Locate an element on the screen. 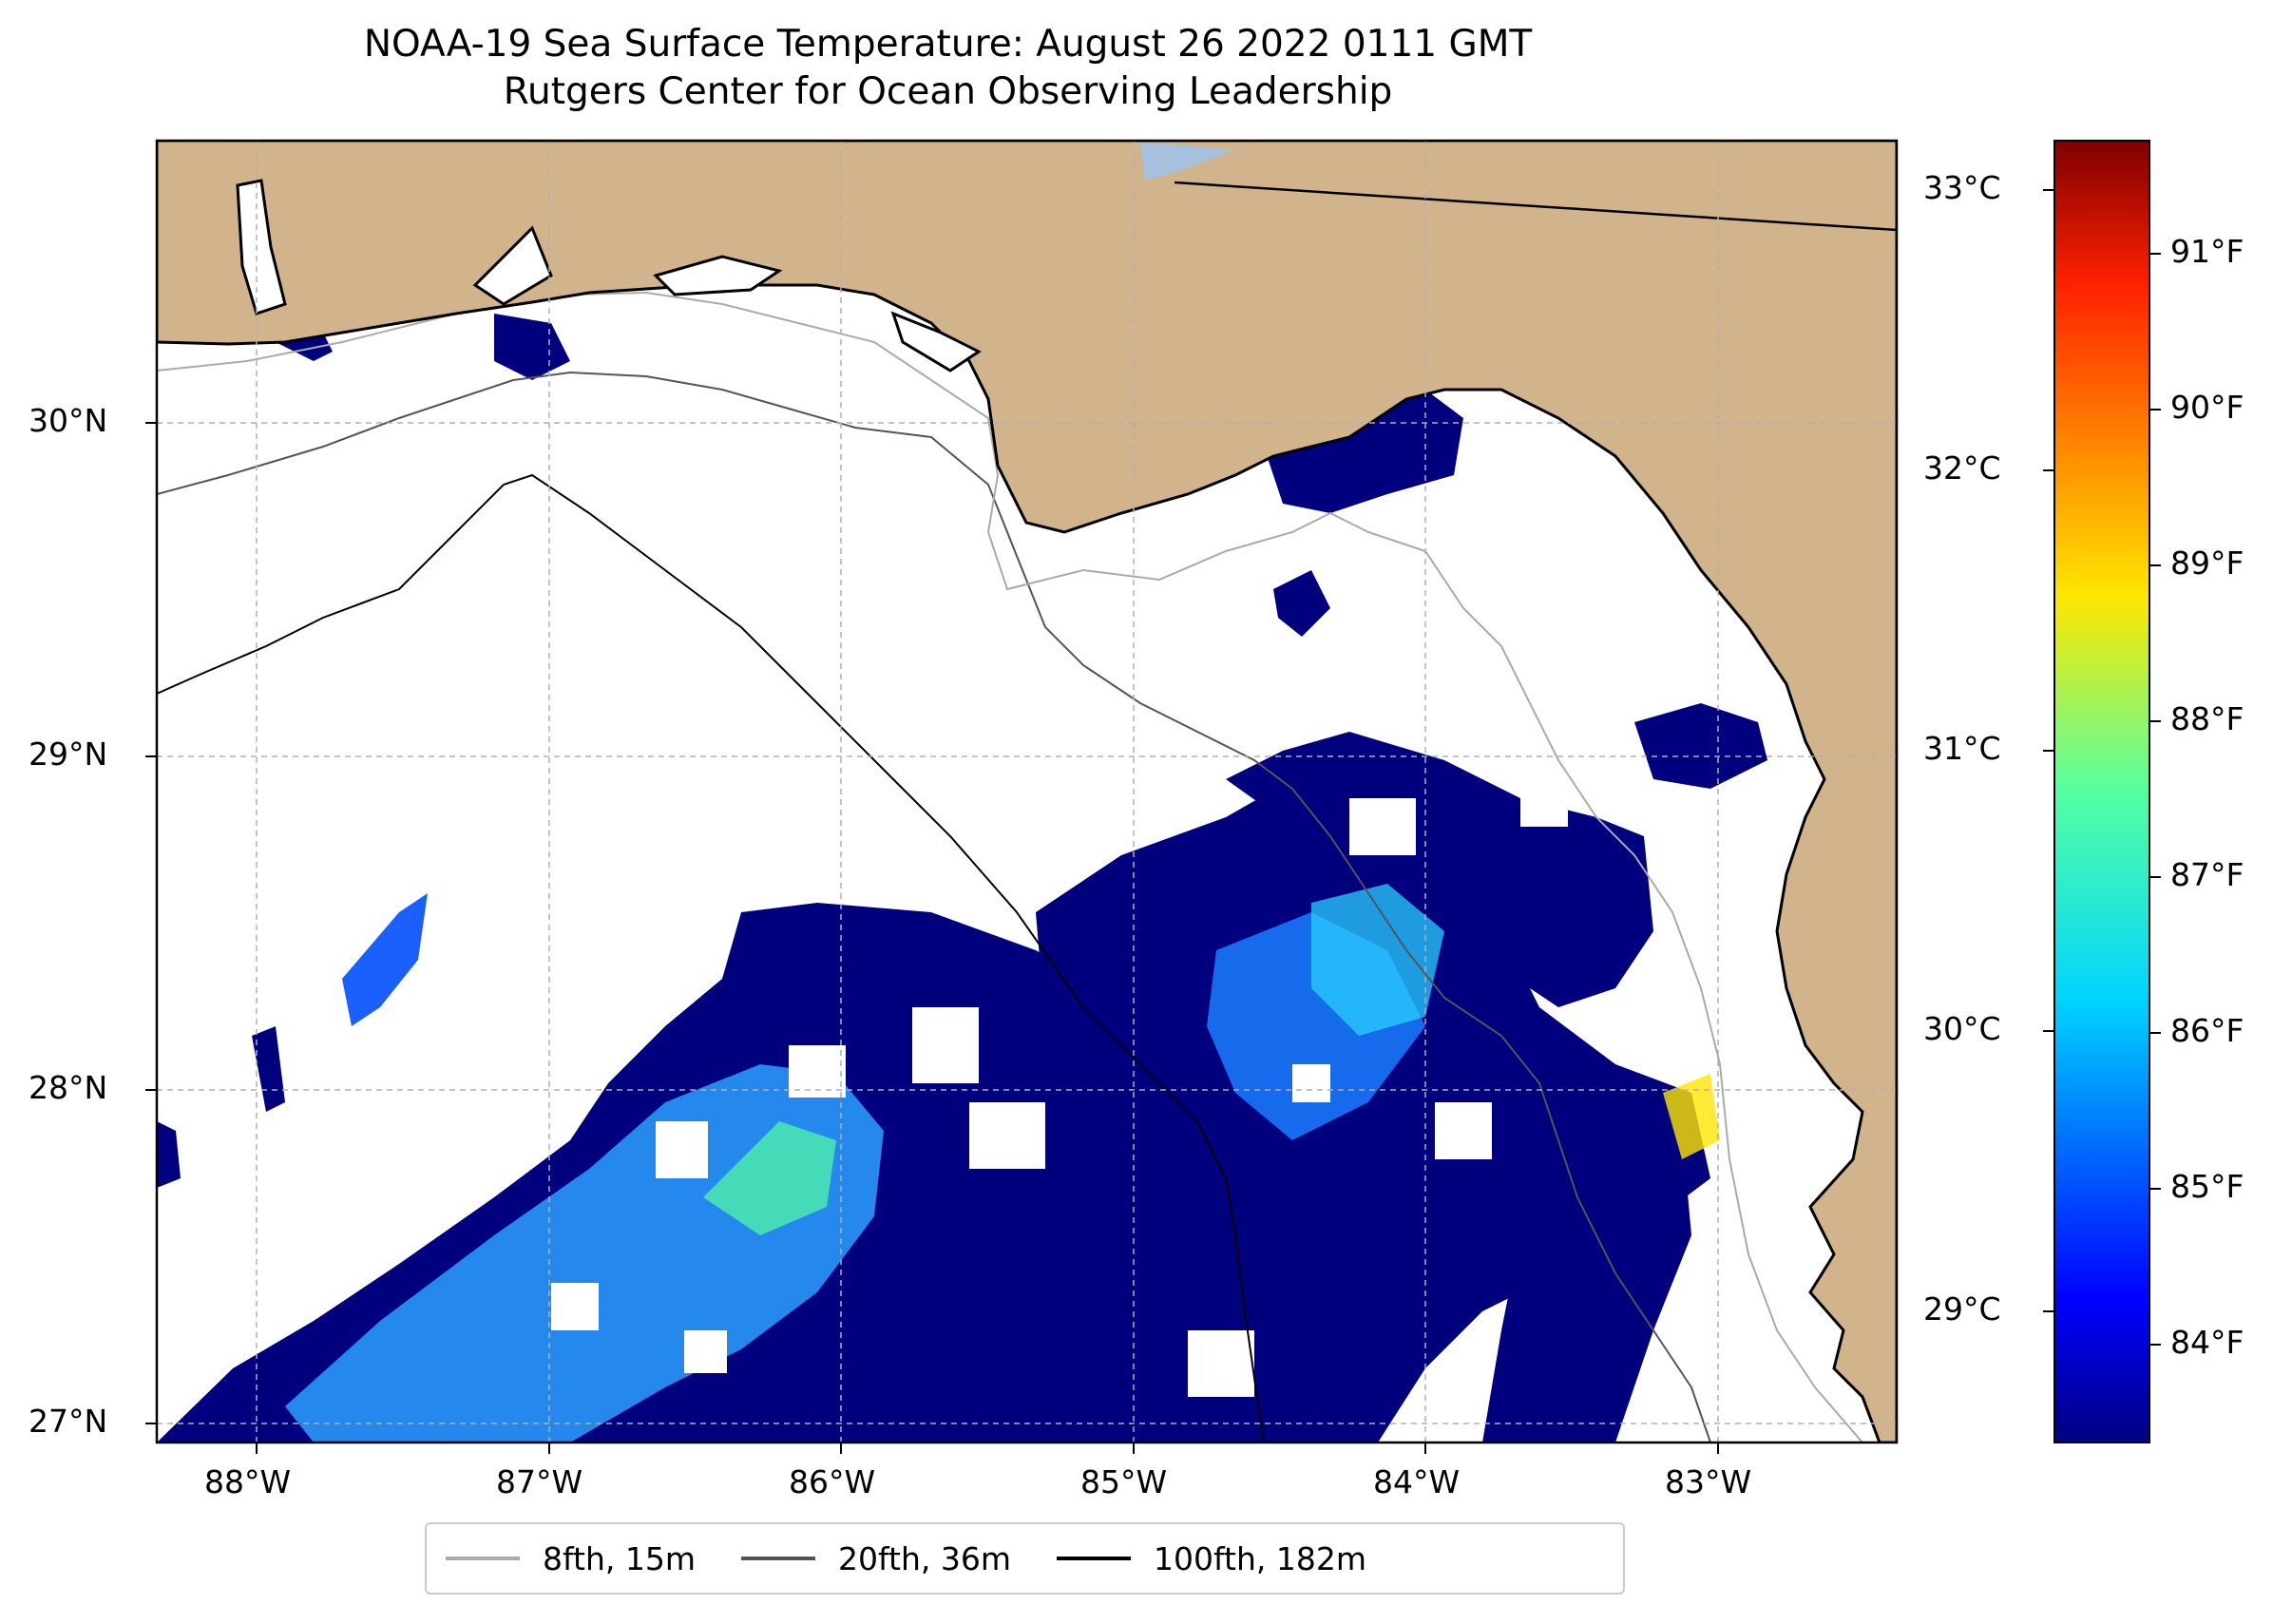  cb-label-85f: 85°F is located at coordinates (2207, 1186).